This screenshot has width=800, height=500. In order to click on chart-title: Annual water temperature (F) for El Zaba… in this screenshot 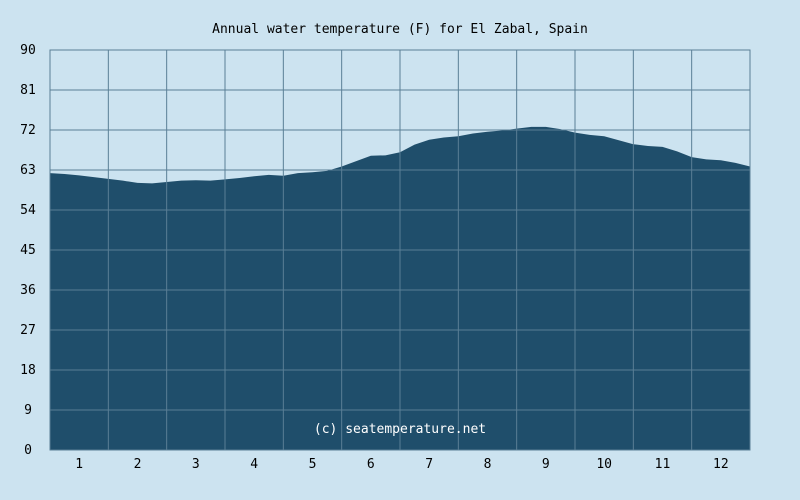, I will do `click(400, 29)`.